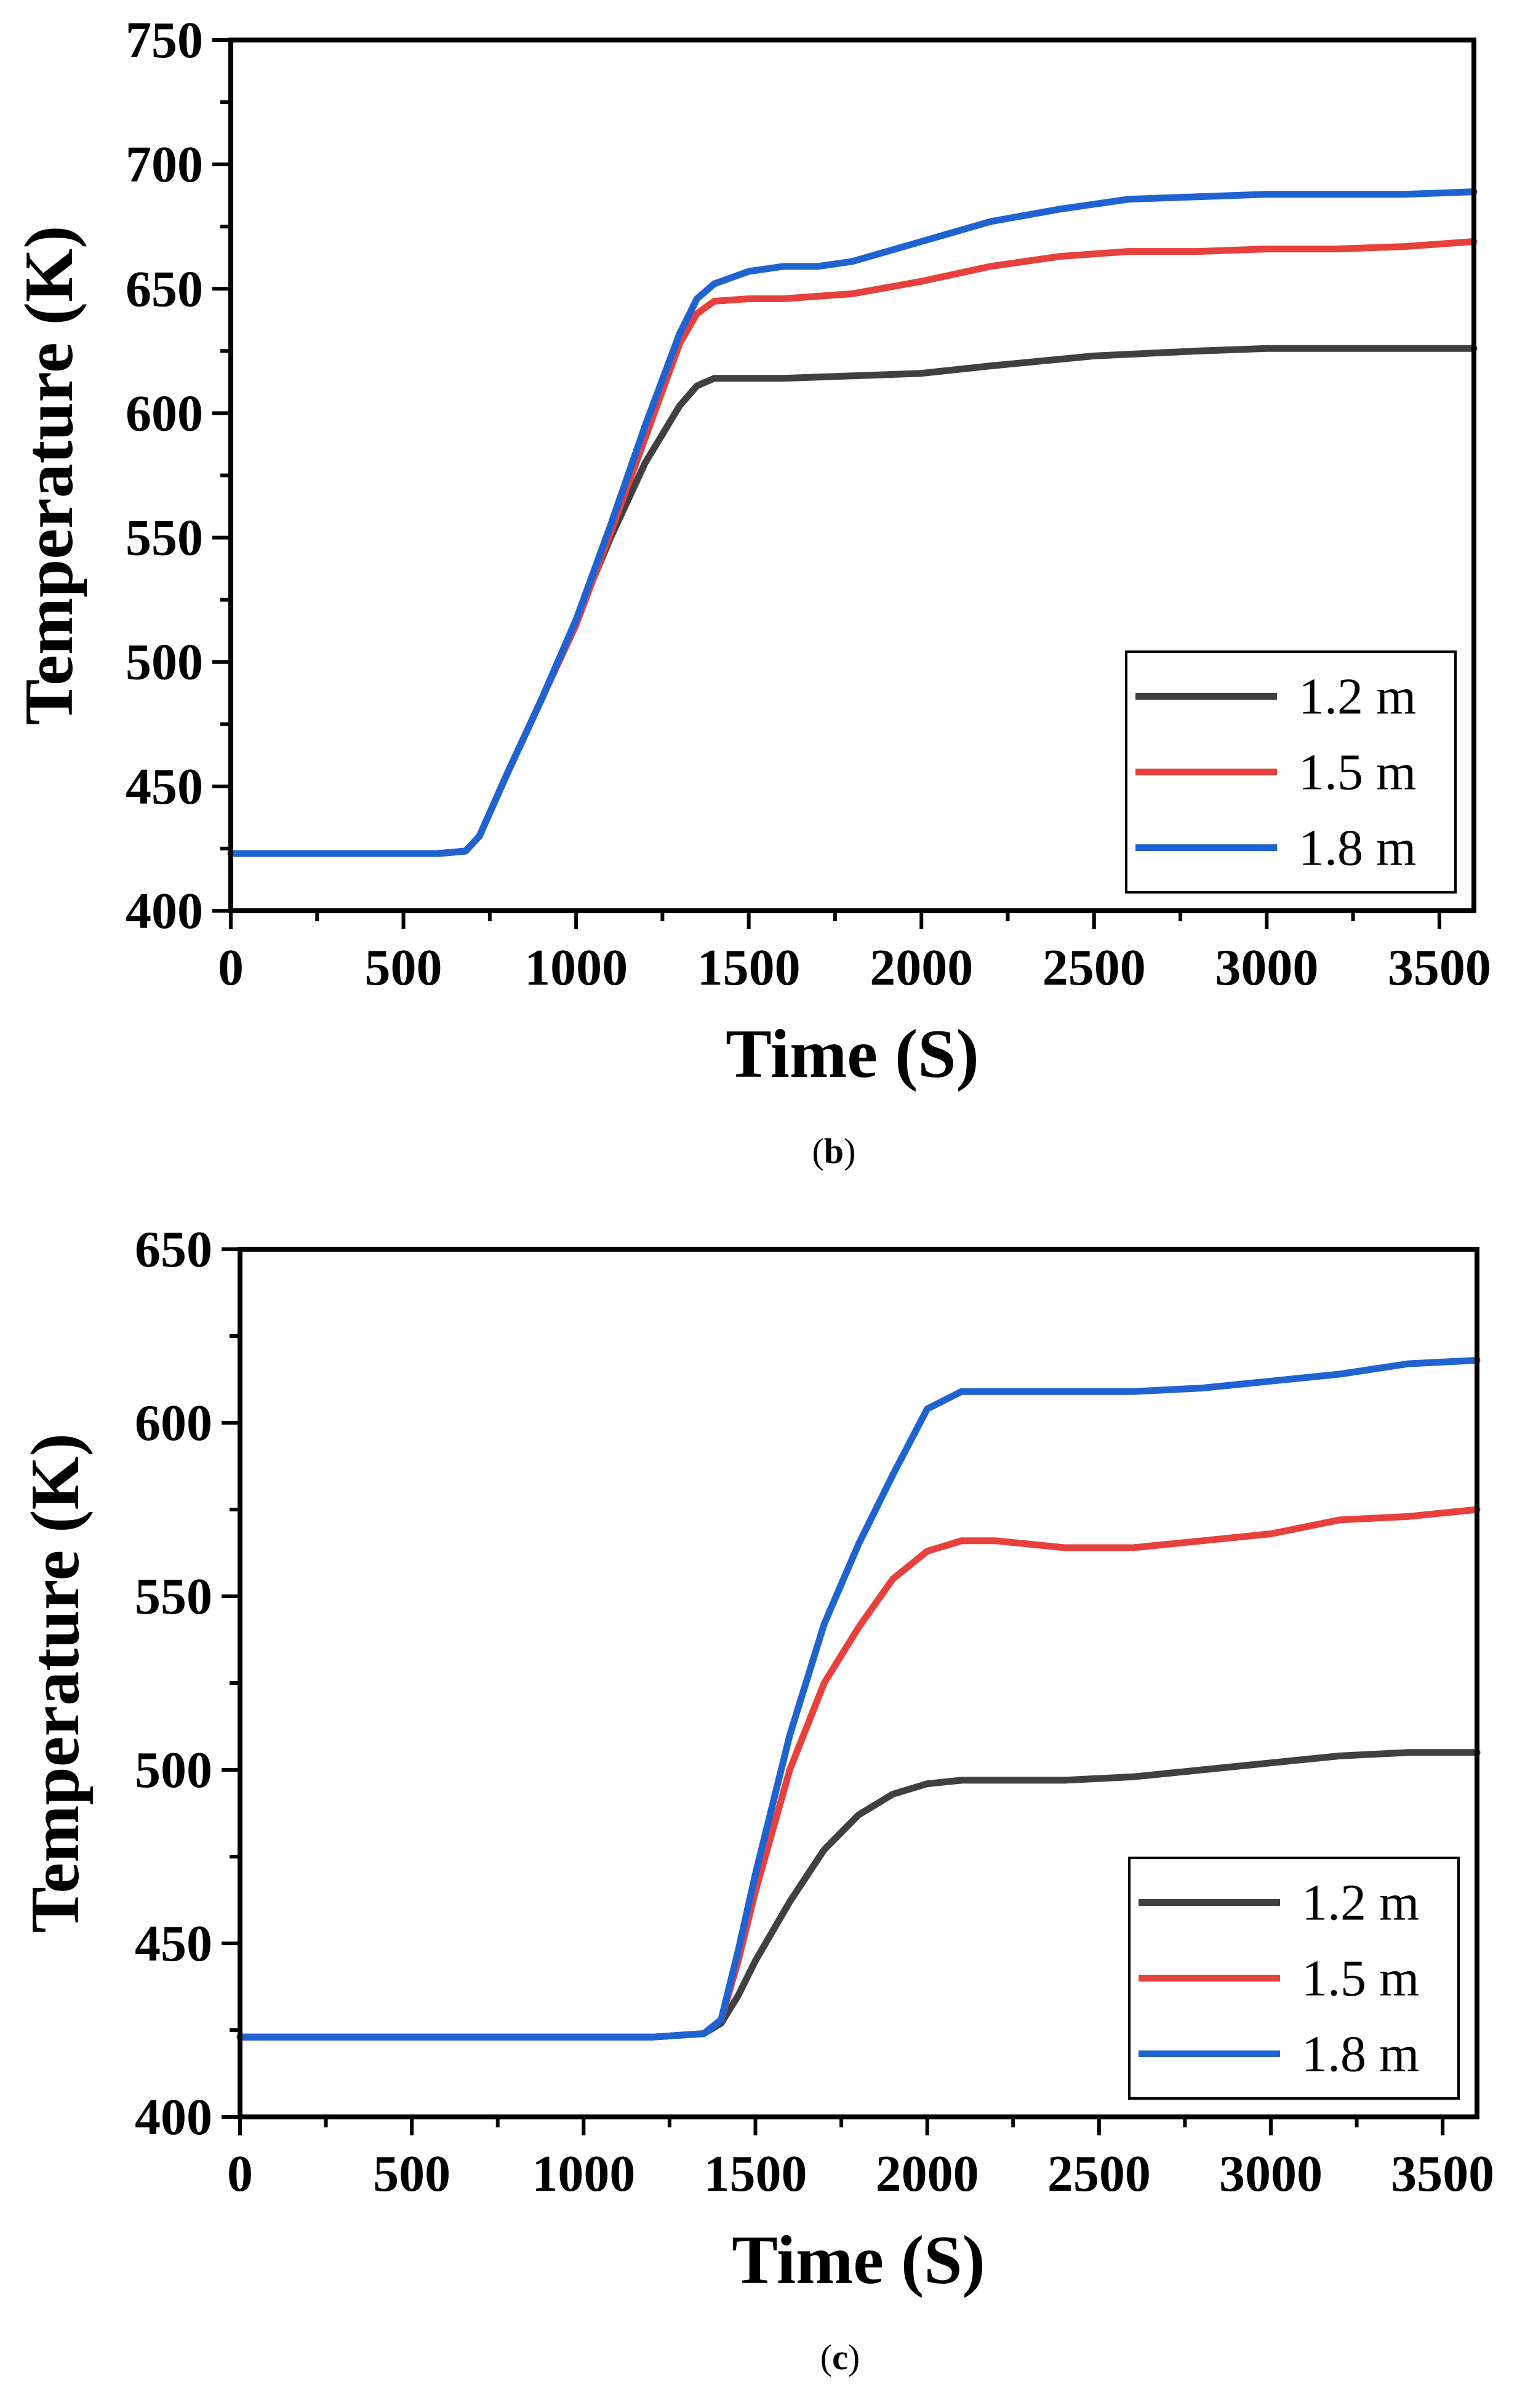 This screenshot has height=2408, width=1533. Describe the element at coordinates (834, 1151) in the screenshot. I see `panel-caption: (b)` at that location.